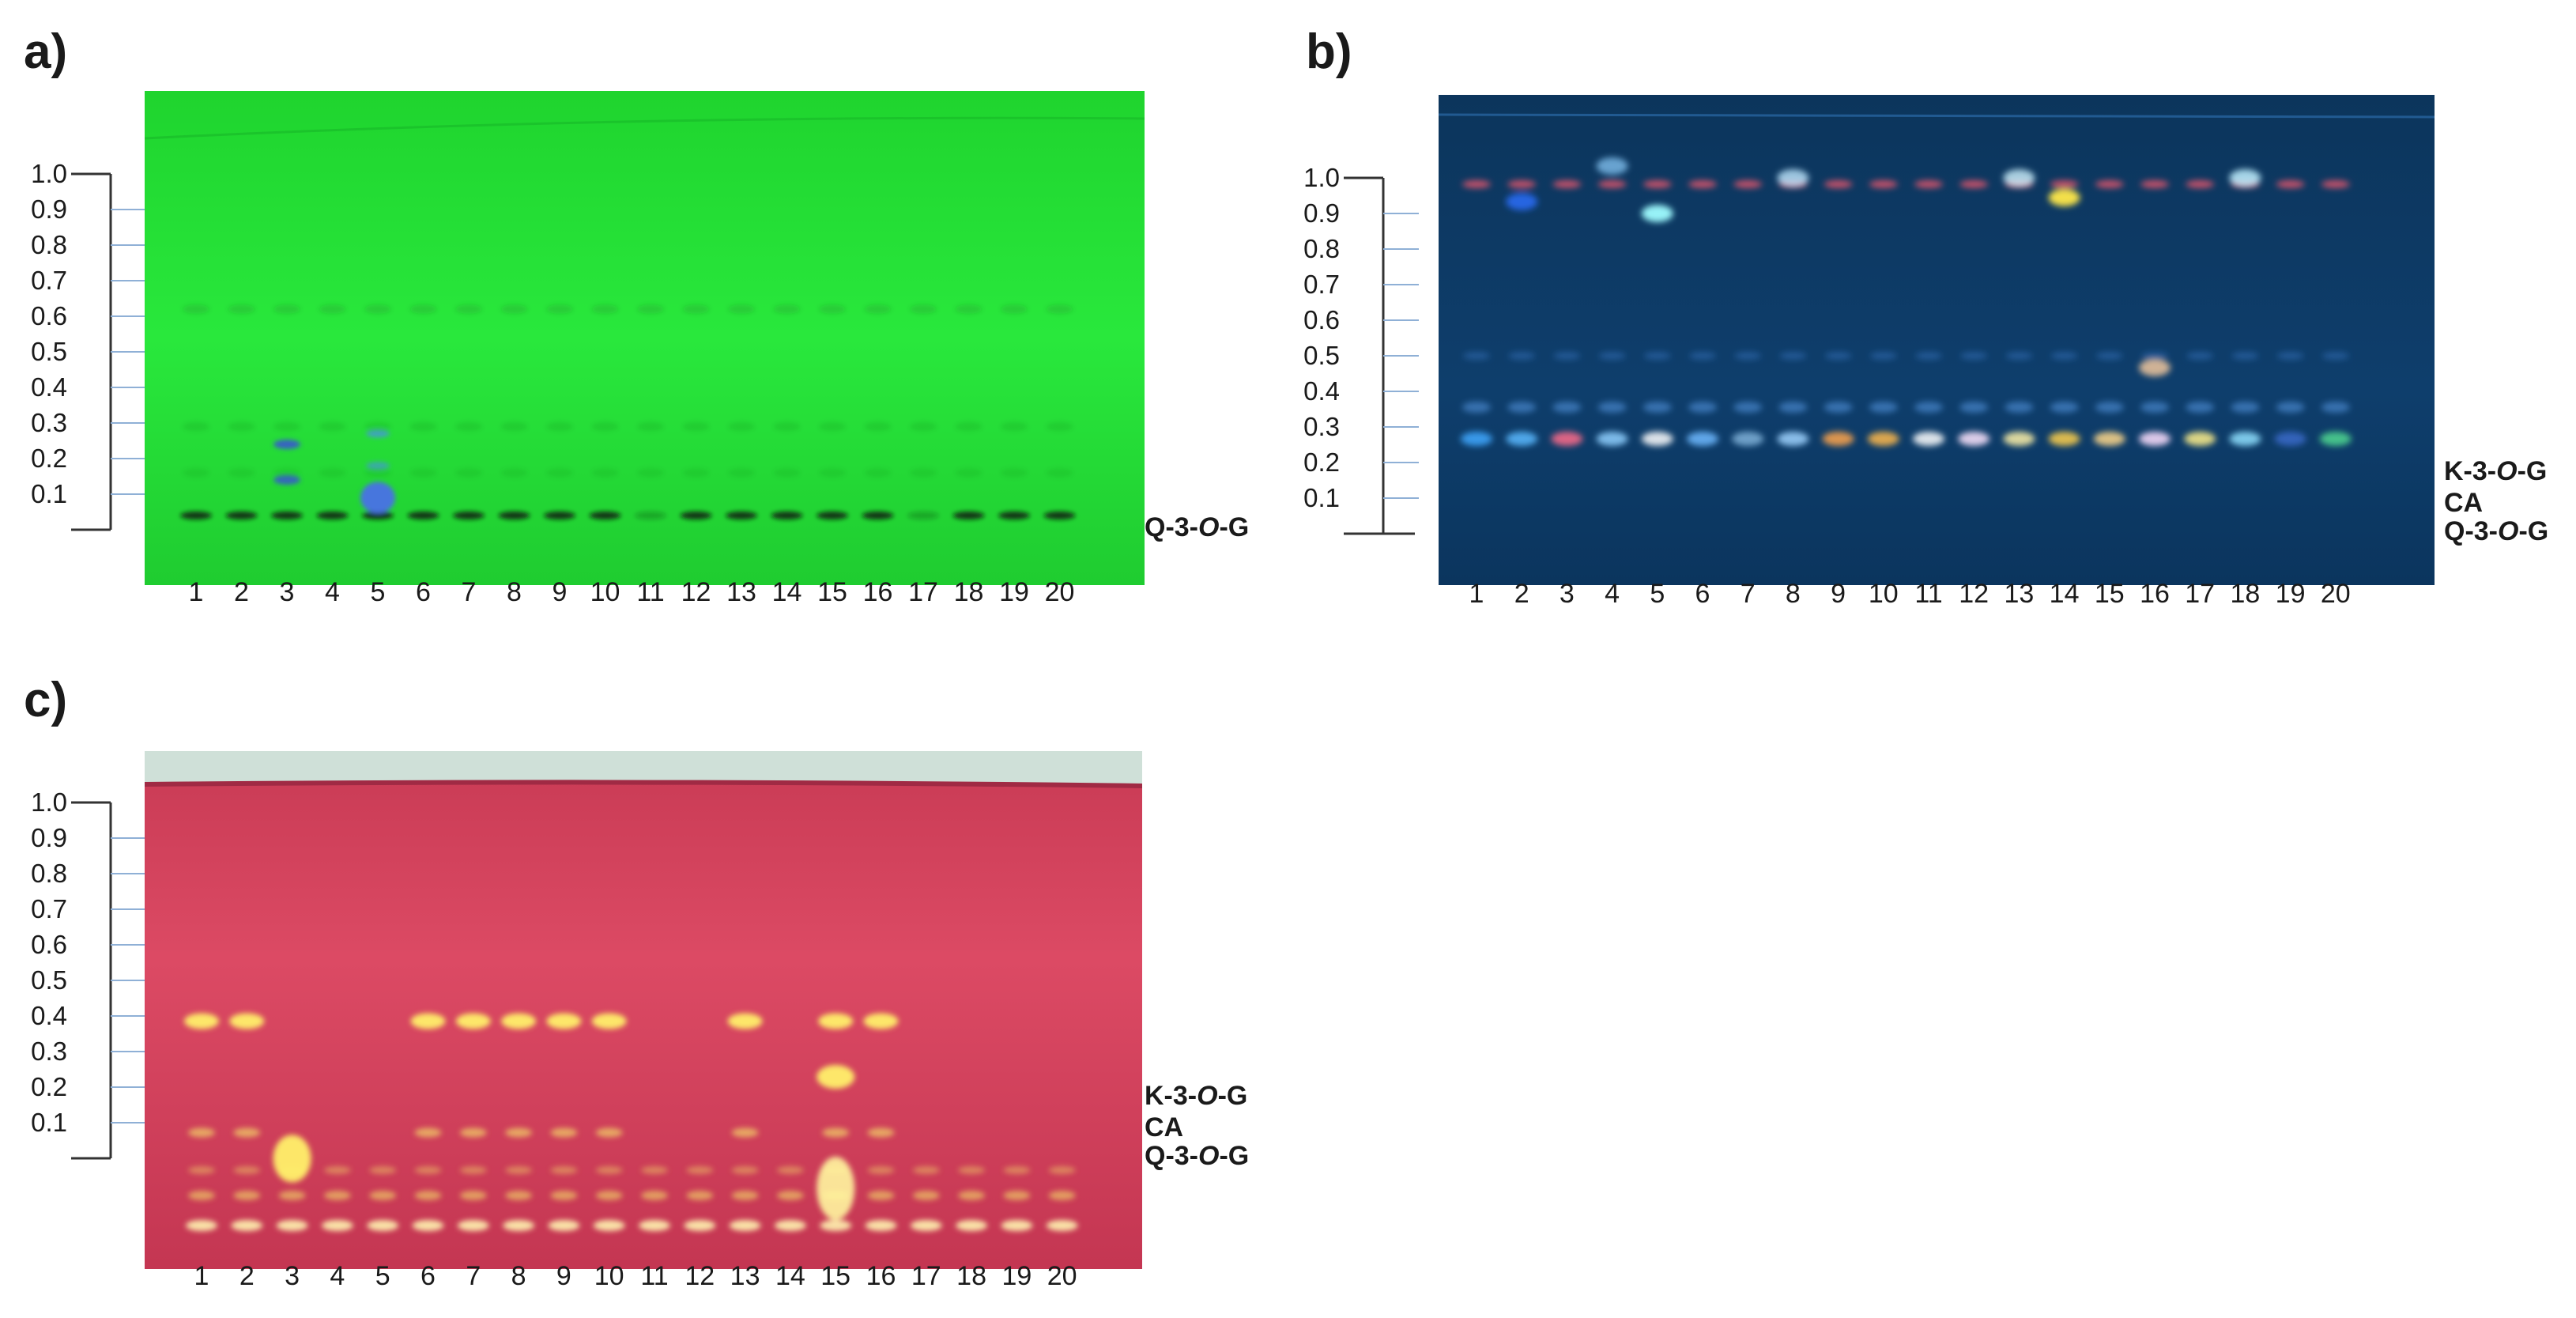 The height and width of the screenshot is (1318, 2576). What do you see at coordinates (609, 1276) in the screenshot?
I see `lane-number: 10` at bounding box center [609, 1276].